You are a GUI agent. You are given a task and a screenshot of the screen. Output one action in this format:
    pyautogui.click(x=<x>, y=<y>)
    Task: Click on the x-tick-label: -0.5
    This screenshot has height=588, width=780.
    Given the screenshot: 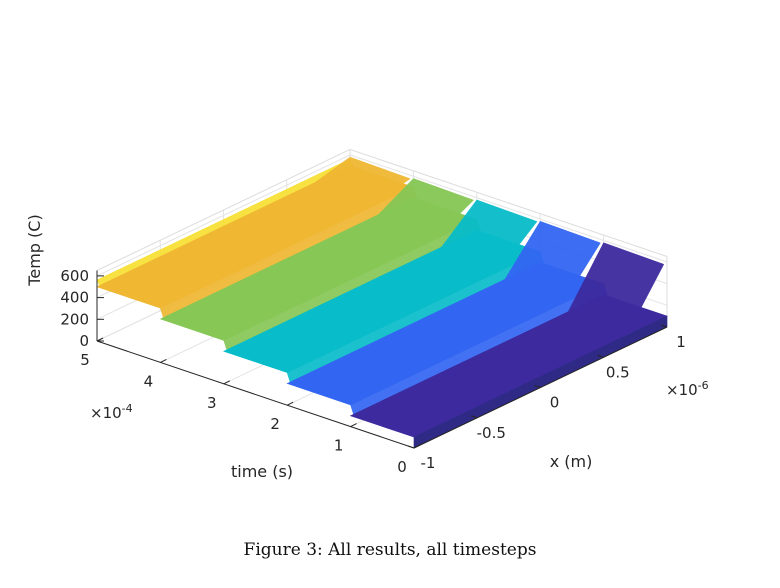 What is the action you would take?
    pyautogui.click(x=491, y=433)
    